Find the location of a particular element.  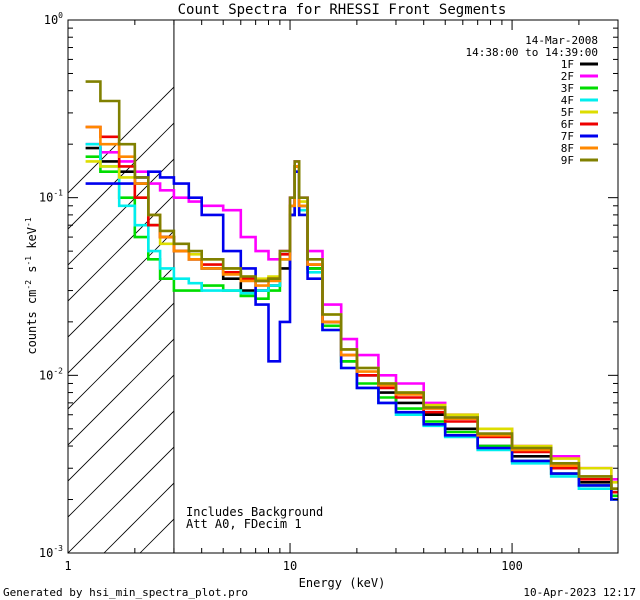

legend-label-7F: 7F is located at coordinates (567, 136).